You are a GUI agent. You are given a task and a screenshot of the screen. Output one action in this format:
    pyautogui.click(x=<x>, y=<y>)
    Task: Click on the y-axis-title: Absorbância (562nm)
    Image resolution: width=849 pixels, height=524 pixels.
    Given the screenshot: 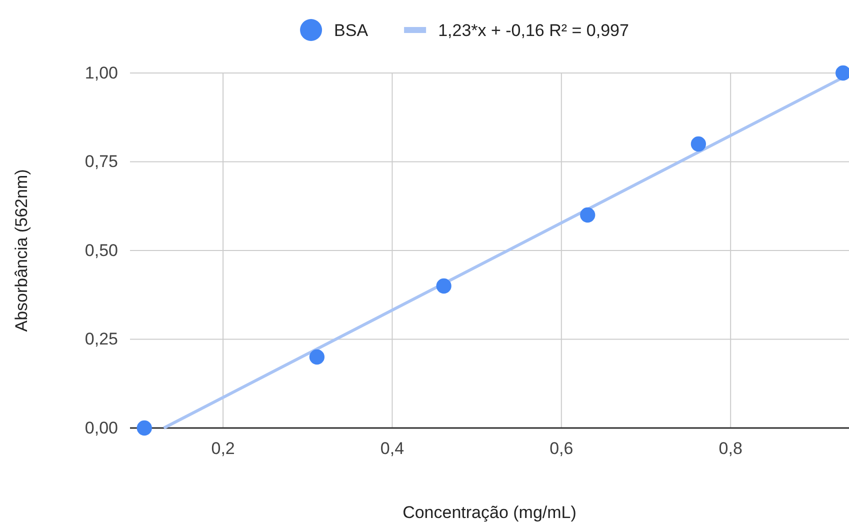 What is the action you would take?
    pyautogui.click(x=21, y=250)
    